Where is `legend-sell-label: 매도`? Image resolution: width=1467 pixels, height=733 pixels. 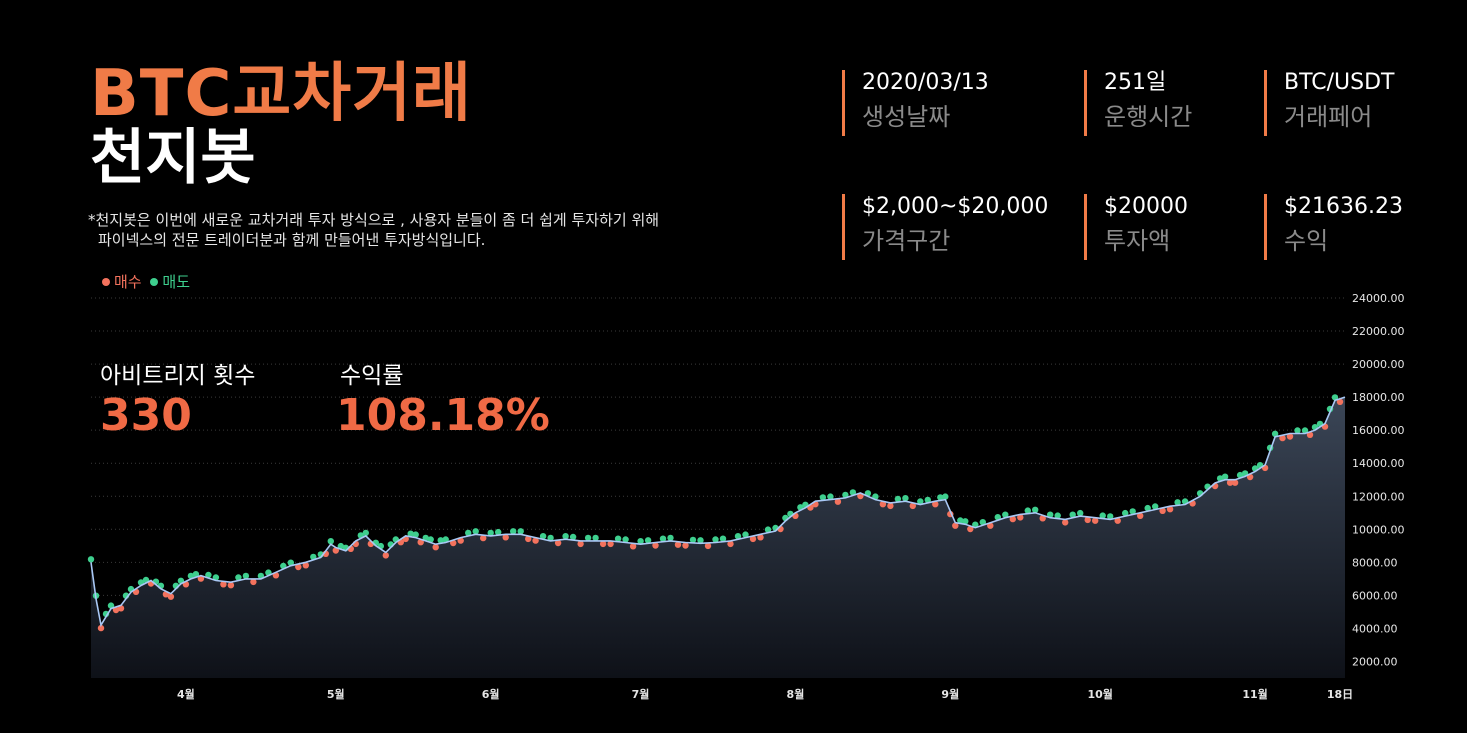 legend-sell-label: 매도 is located at coordinates (176, 282).